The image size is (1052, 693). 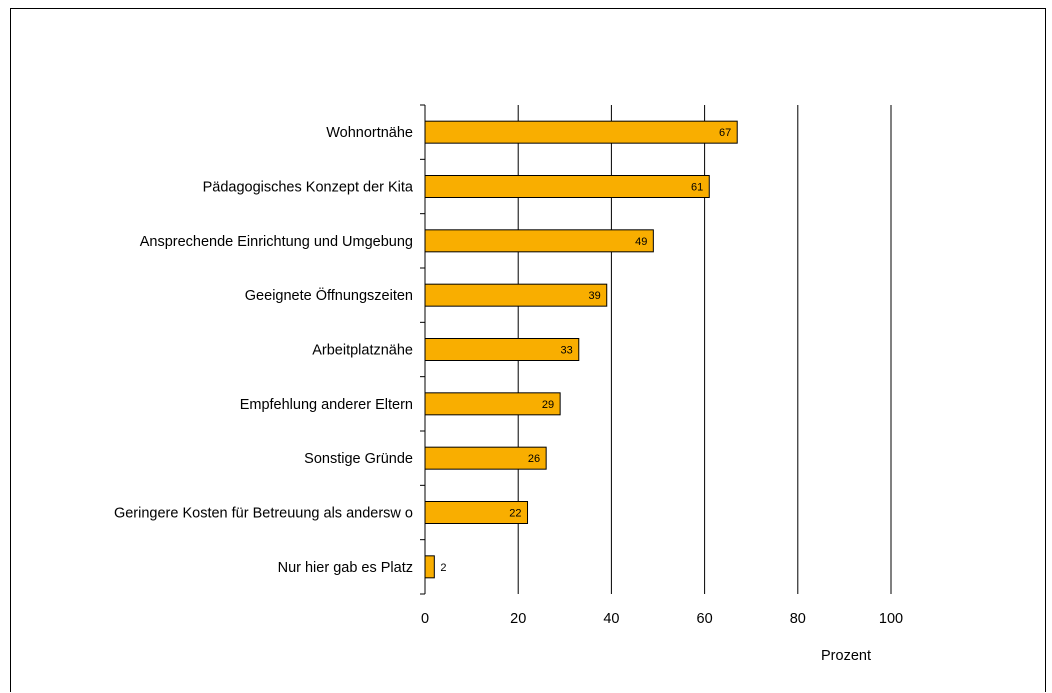 What do you see at coordinates (362, 351) in the screenshot?
I see `category-label-5: Arbeitplatznähe` at bounding box center [362, 351].